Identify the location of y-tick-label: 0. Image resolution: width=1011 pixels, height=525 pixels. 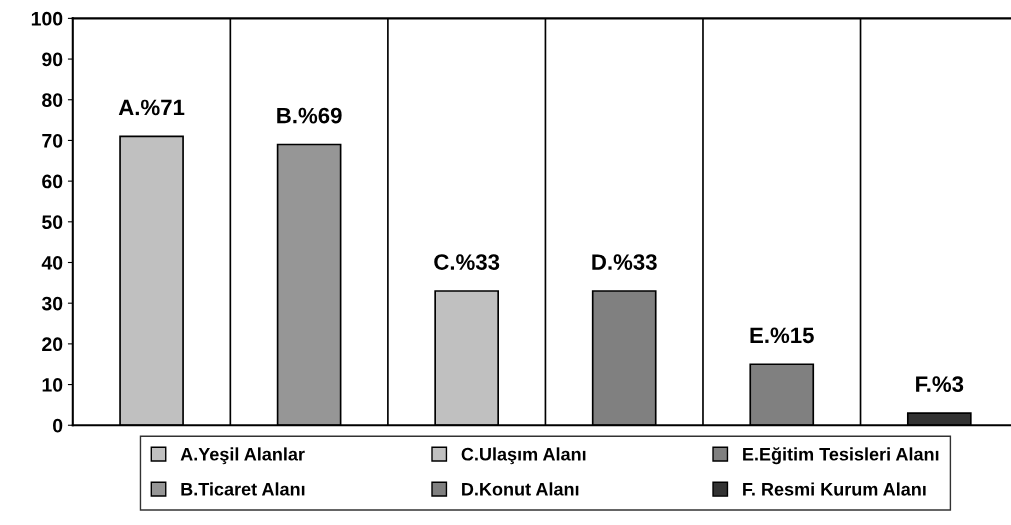
(58, 425).